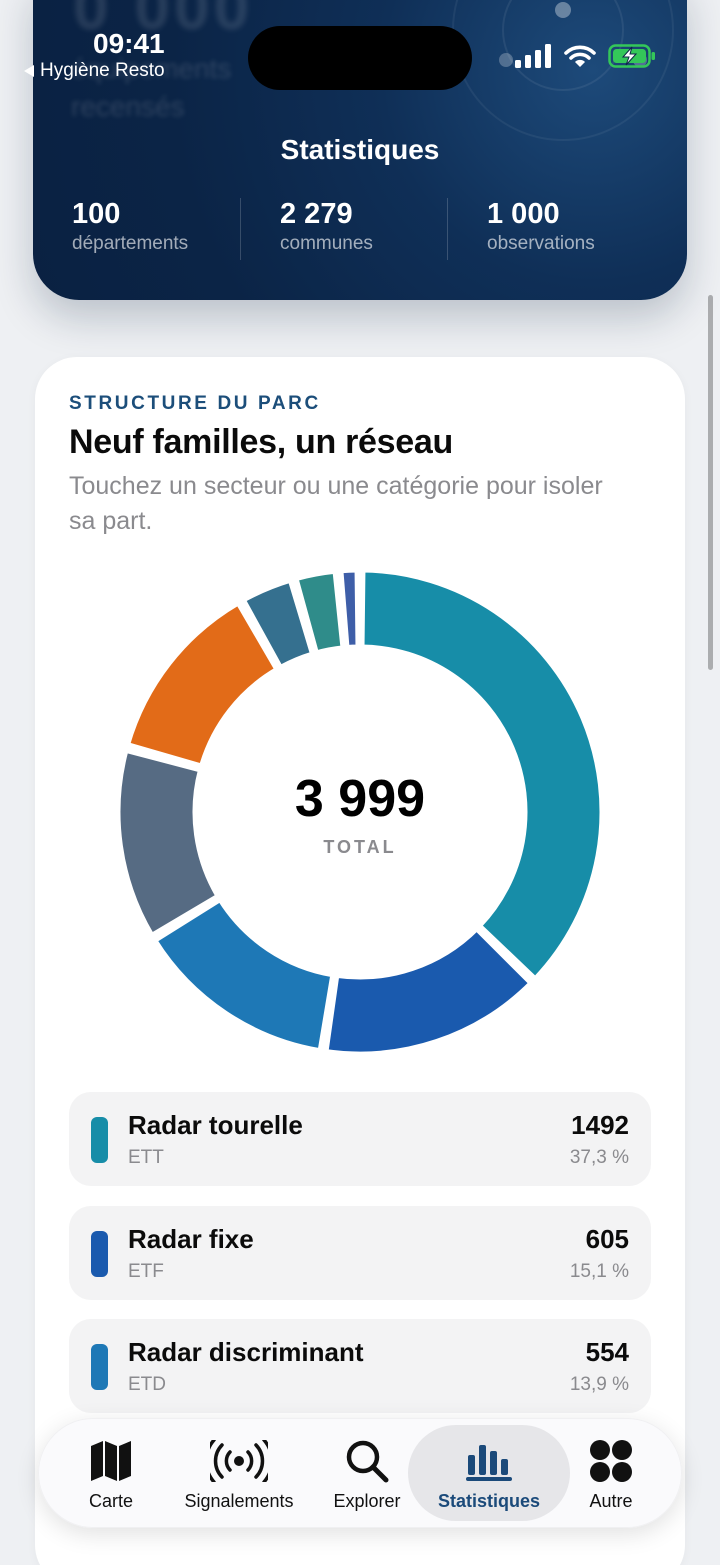 The image size is (720, 1565). What do you see at coordinates (360, 1253) in the screenshot?
I see `legend-item-radar-fixe: Radar fixe ETF 605 15,1 %` at bounding box center [360, 1253].